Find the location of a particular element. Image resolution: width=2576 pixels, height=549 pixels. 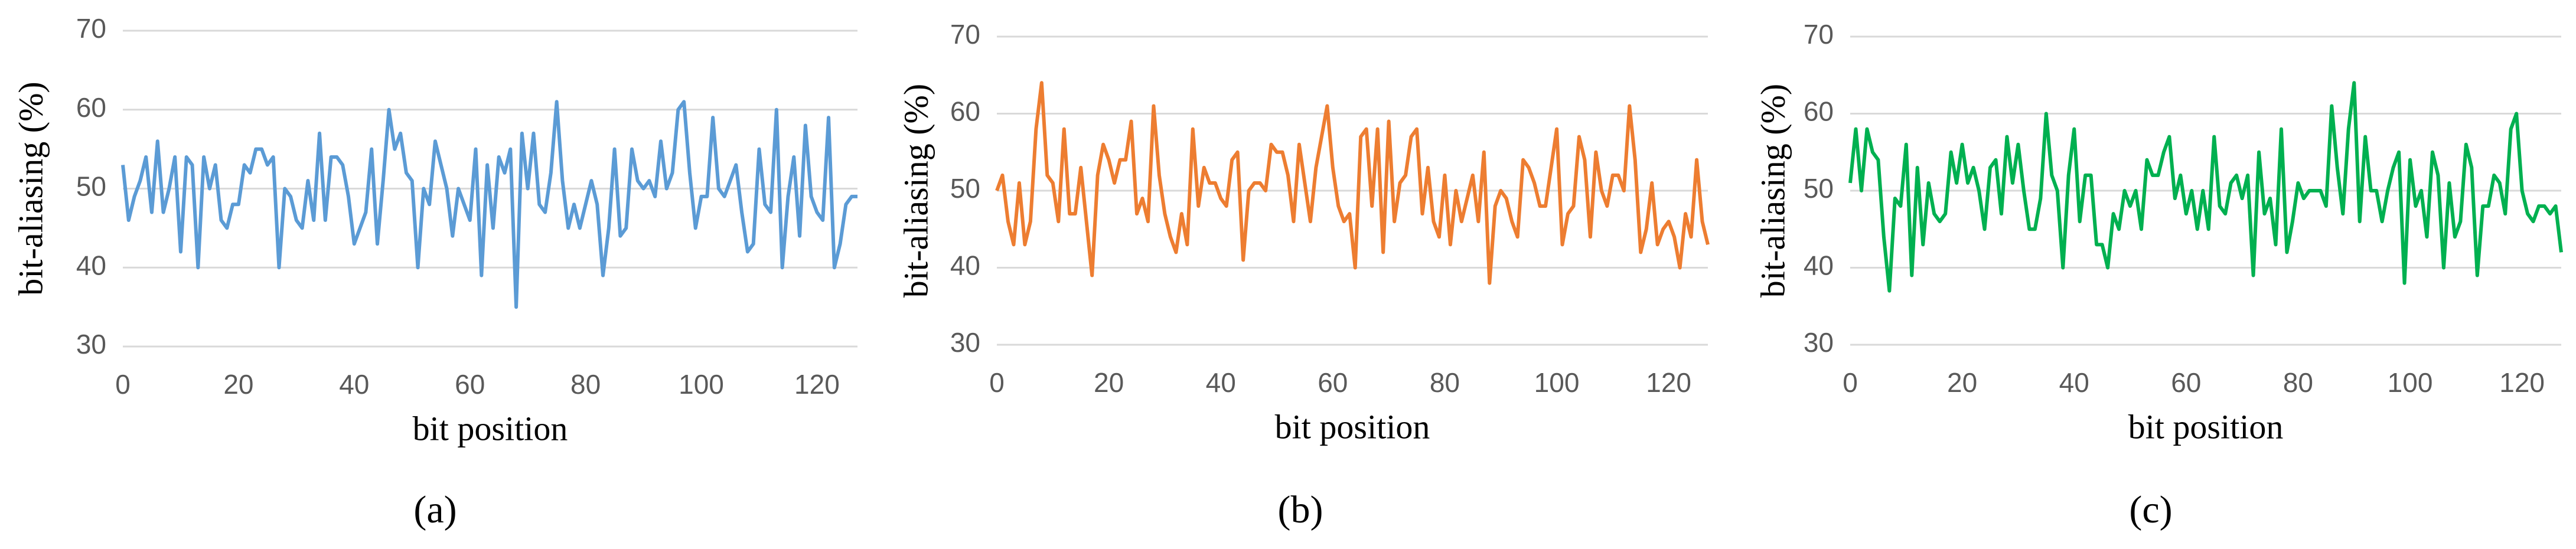

caption: (c) is located at coordinates (2151, 510).